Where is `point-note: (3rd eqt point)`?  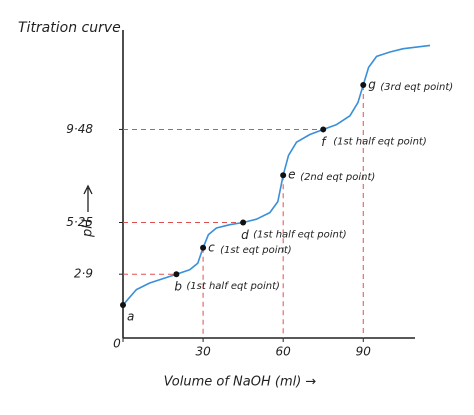
point-note: (3rd eqt point) is located at coordinates (416, 87).